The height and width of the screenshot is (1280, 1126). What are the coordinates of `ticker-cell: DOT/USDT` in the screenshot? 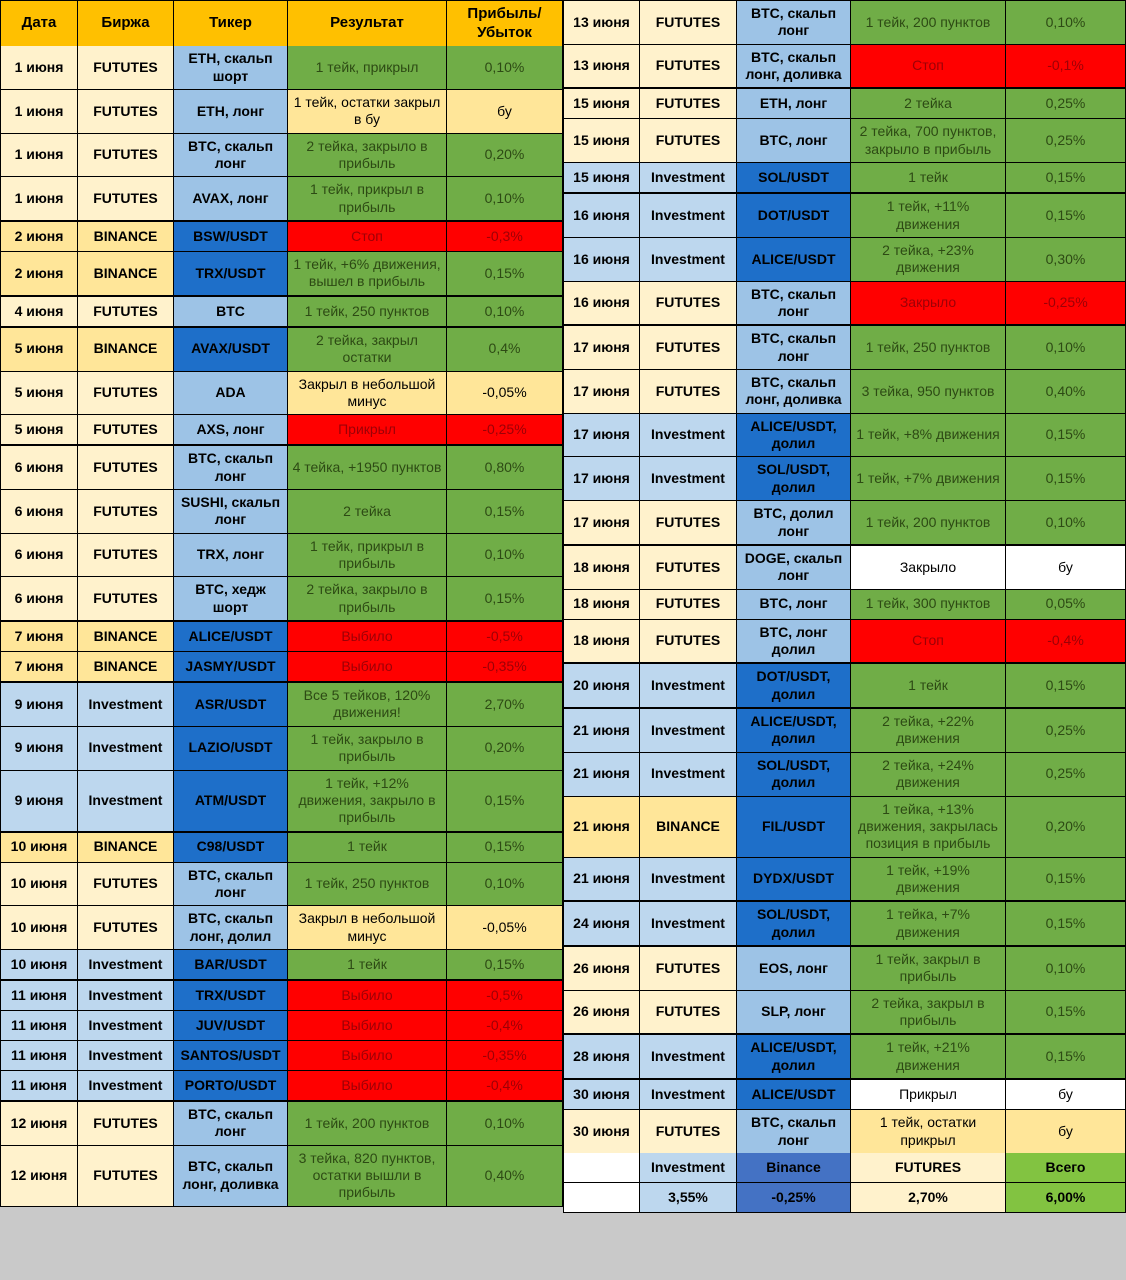 It's located at (794, 215).